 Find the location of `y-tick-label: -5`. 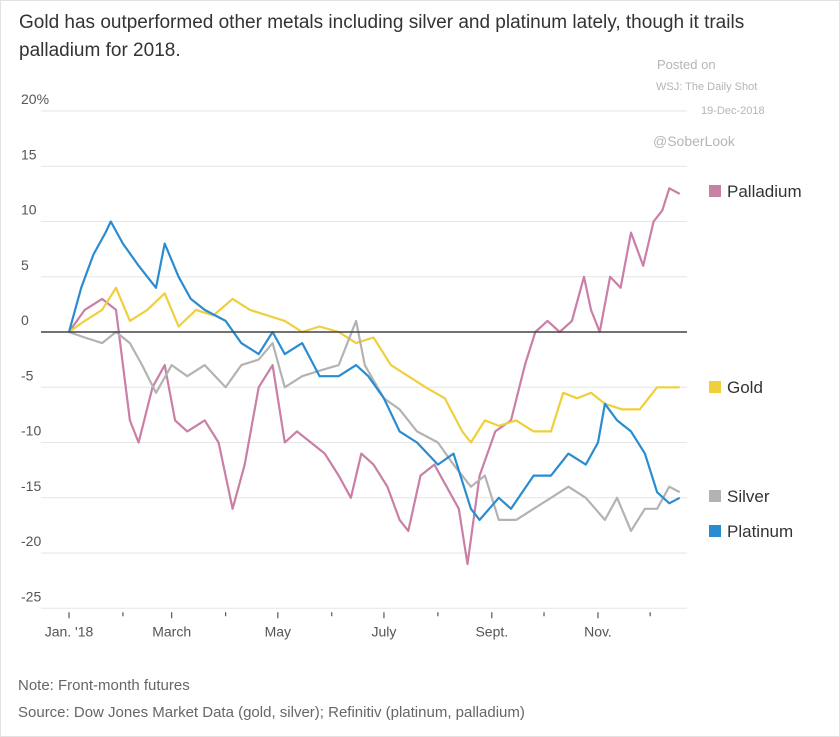

y-tick-label: -5 is located at coordinates (27, 375).